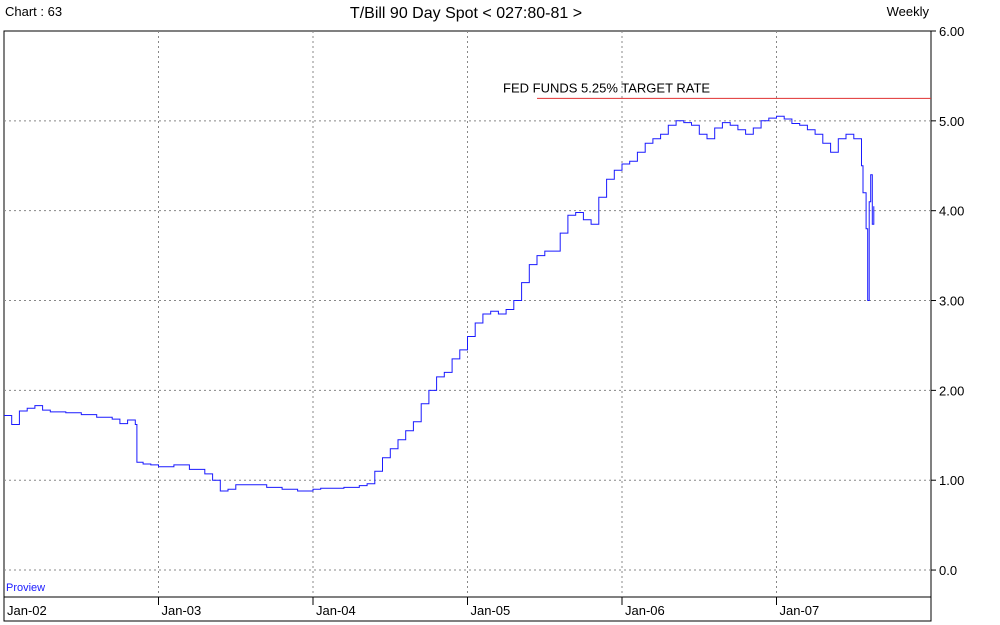 The height and width of the screenshot is (625, 1000). Describe the element at coordinates (27, 610) in the screenshot. I see `x-tick-label: Jan-02` at that location.